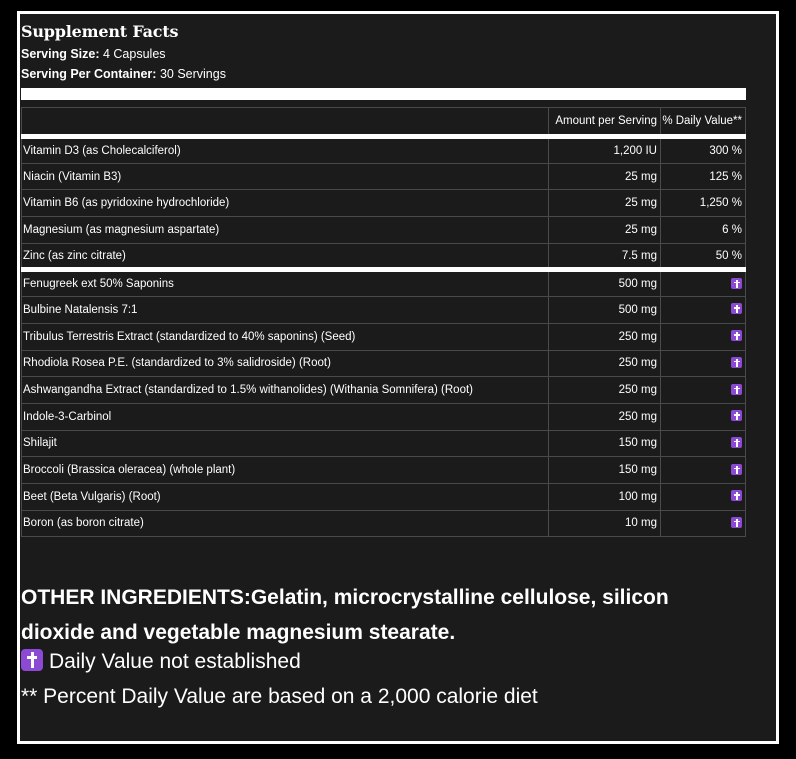 The height and width of the screenshot is (759, 796). I want to click on nutrient-name: Magnesium (as magnesium aspartate), so click(285, 230).